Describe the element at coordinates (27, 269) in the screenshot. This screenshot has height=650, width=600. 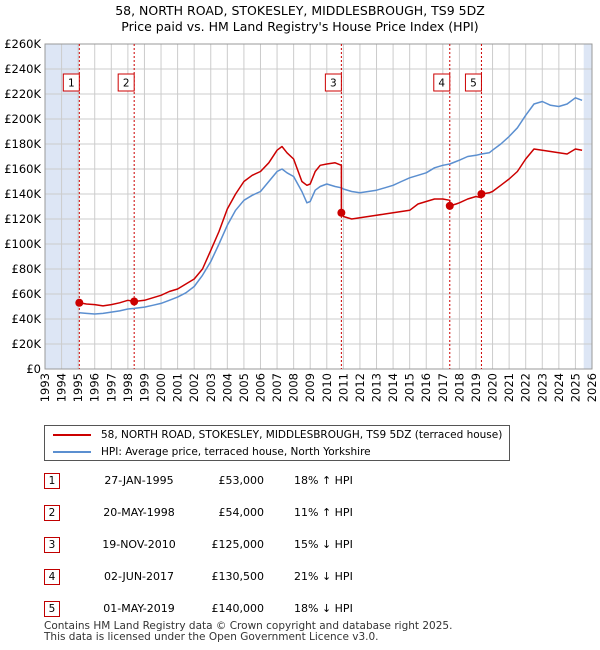
I see `y-tick-label: £80K` at that location.